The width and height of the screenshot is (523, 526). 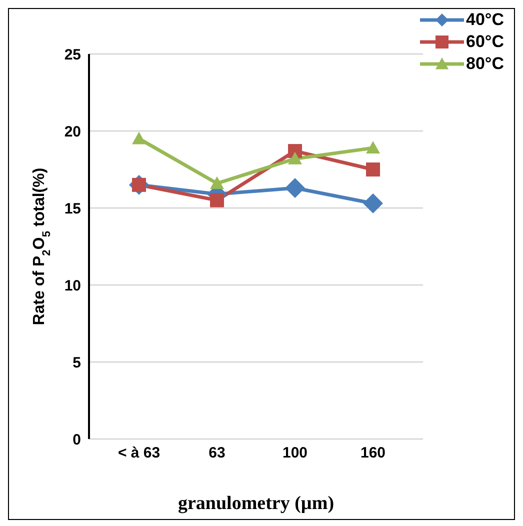 I want to click on x-axis-title: granulometry (µm), so click(x=256, y=503).